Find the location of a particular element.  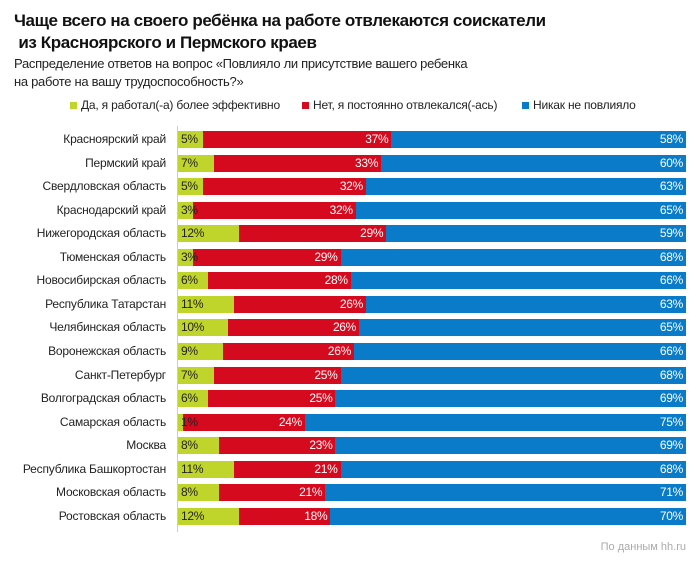

legend-item-no: Нет, я постоянно отвлекался(-ась) is located at coordinates (399, 105).